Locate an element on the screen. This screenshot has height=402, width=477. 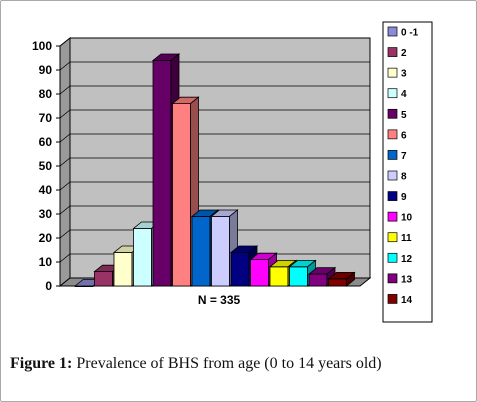
legend-entry: 8 is located at coordinates (397, 176).